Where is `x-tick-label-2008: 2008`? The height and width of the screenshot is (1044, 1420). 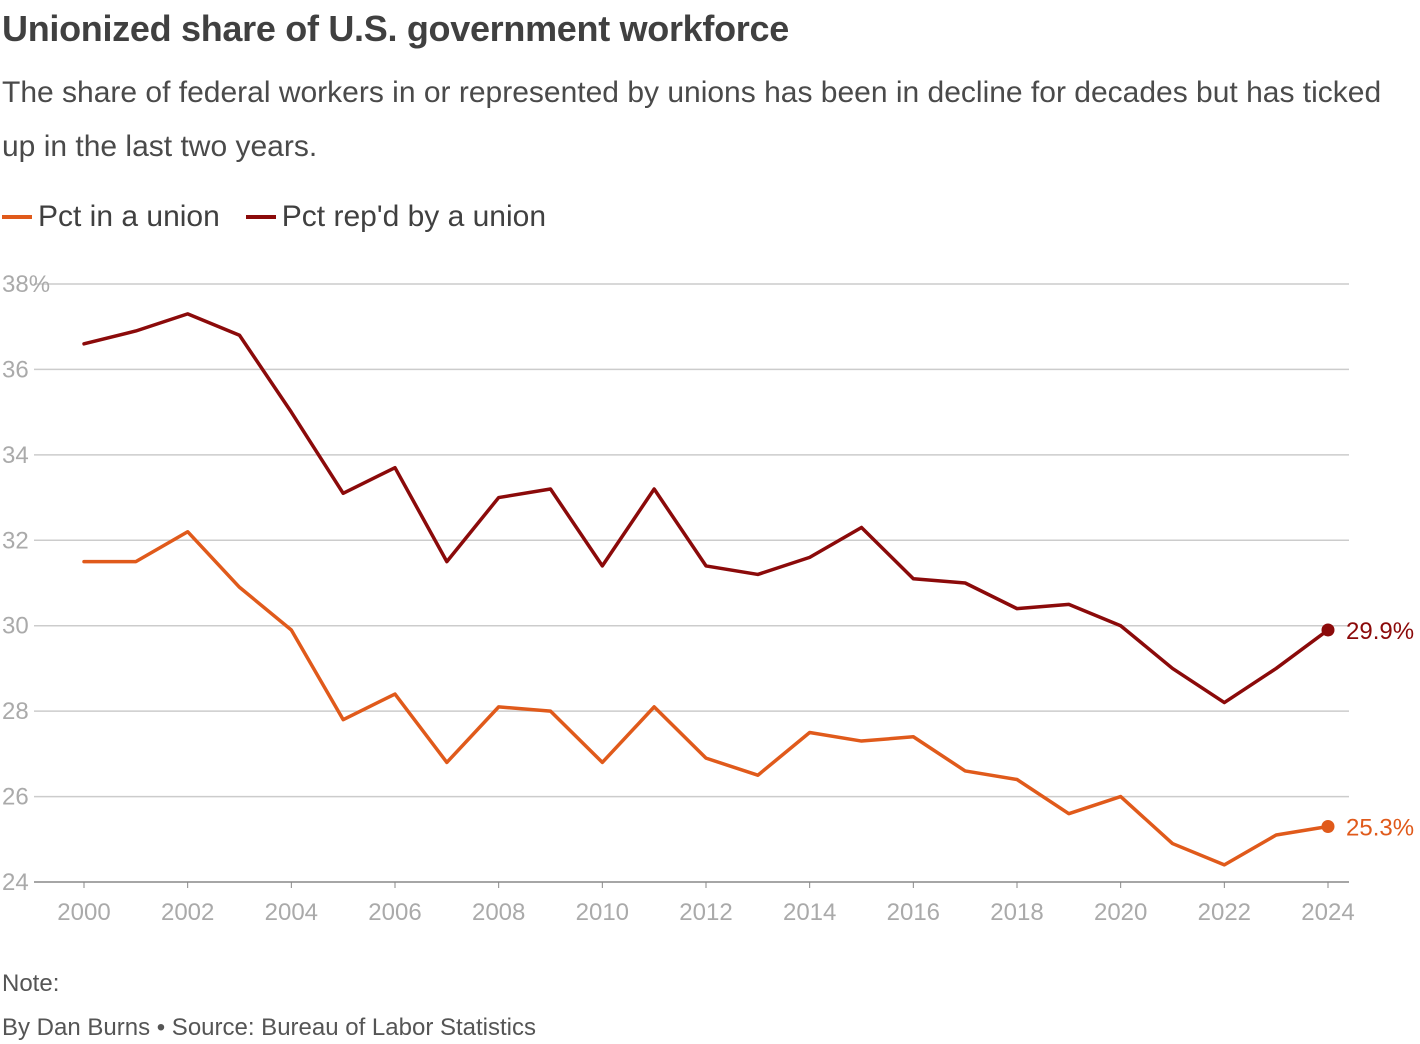
x-tick-label-2008: 2008 is located at coordinates (498, 912).